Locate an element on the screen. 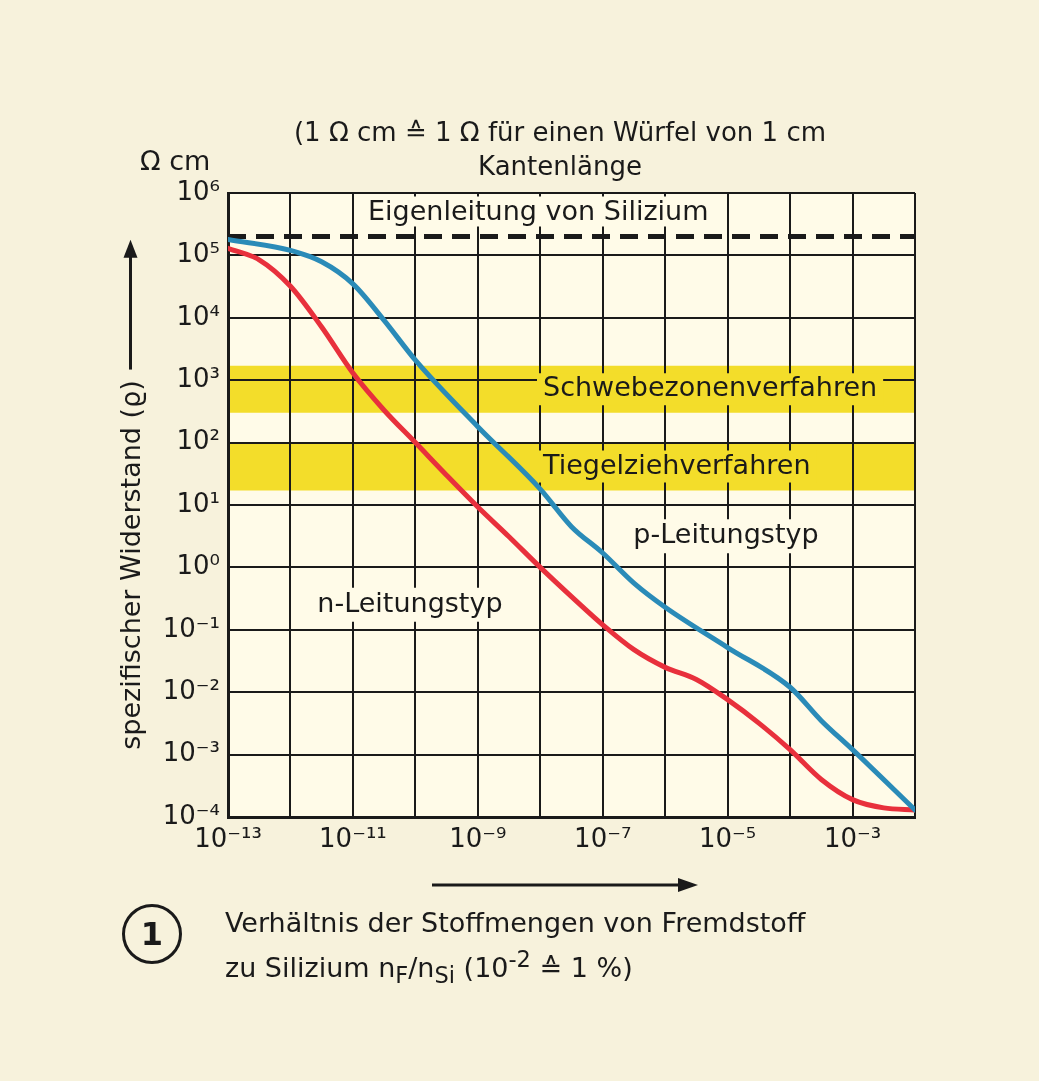  y-axis-title: spezifischer Widerstand (ϱ) is located at coordinates (130, 565).